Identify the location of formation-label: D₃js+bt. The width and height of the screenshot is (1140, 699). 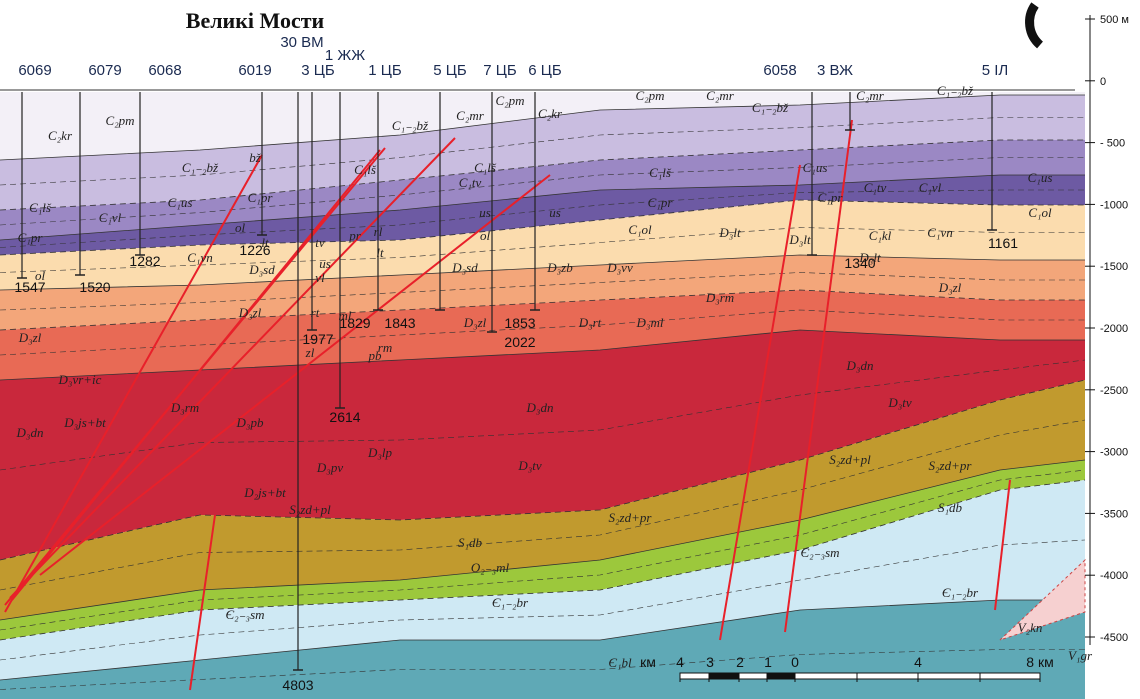
(84, 422).